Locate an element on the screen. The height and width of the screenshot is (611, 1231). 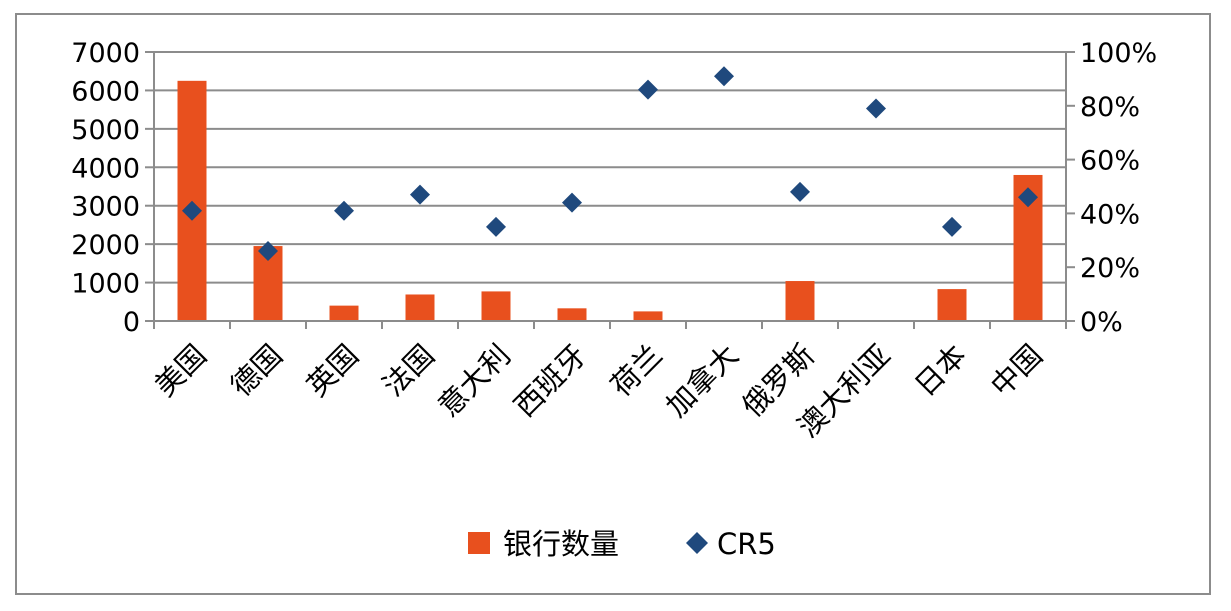
cr5-point-中国 is located at coordinates (1028, 197).